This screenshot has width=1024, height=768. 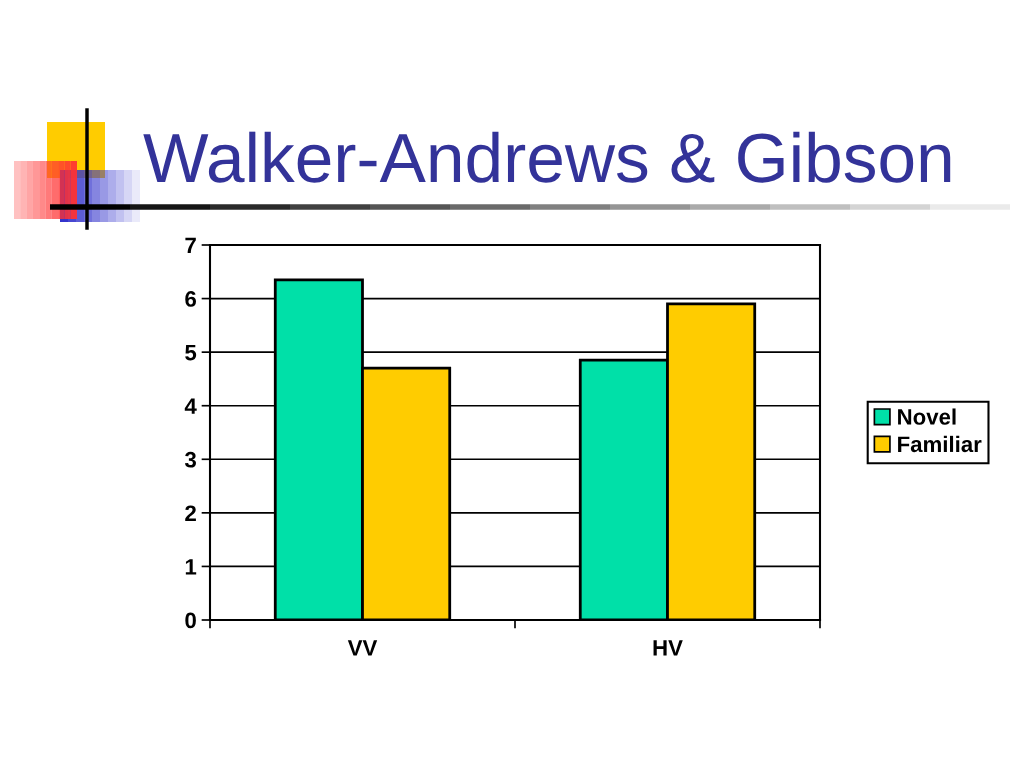 I want to click on y-tick-label: 0, so click(x=190, y=620).